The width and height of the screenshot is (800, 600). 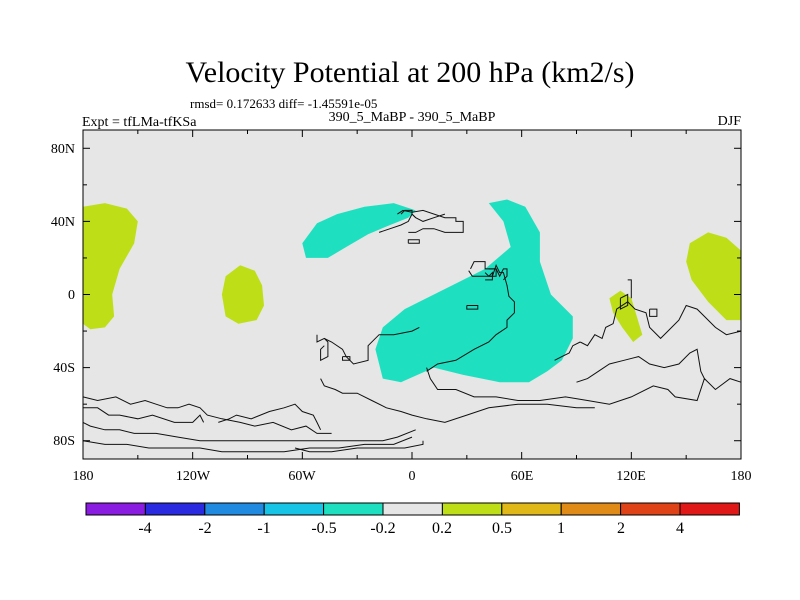 What do you see at coordinates (413, 241) in the screenshot?
I see `coastline-mediterranean-box` at bounding box center [413, 241].